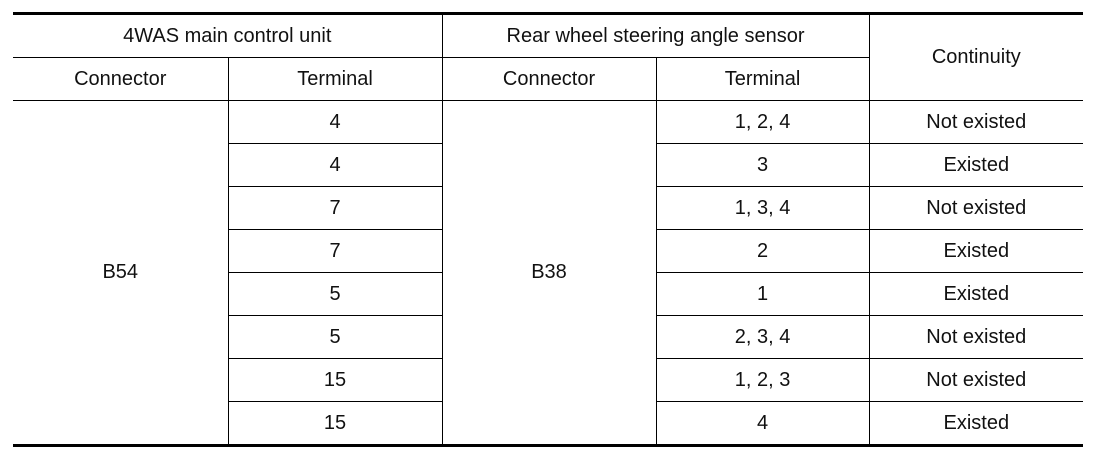  I want to click on data-row: 15 4 Existed, so click(548, 423).